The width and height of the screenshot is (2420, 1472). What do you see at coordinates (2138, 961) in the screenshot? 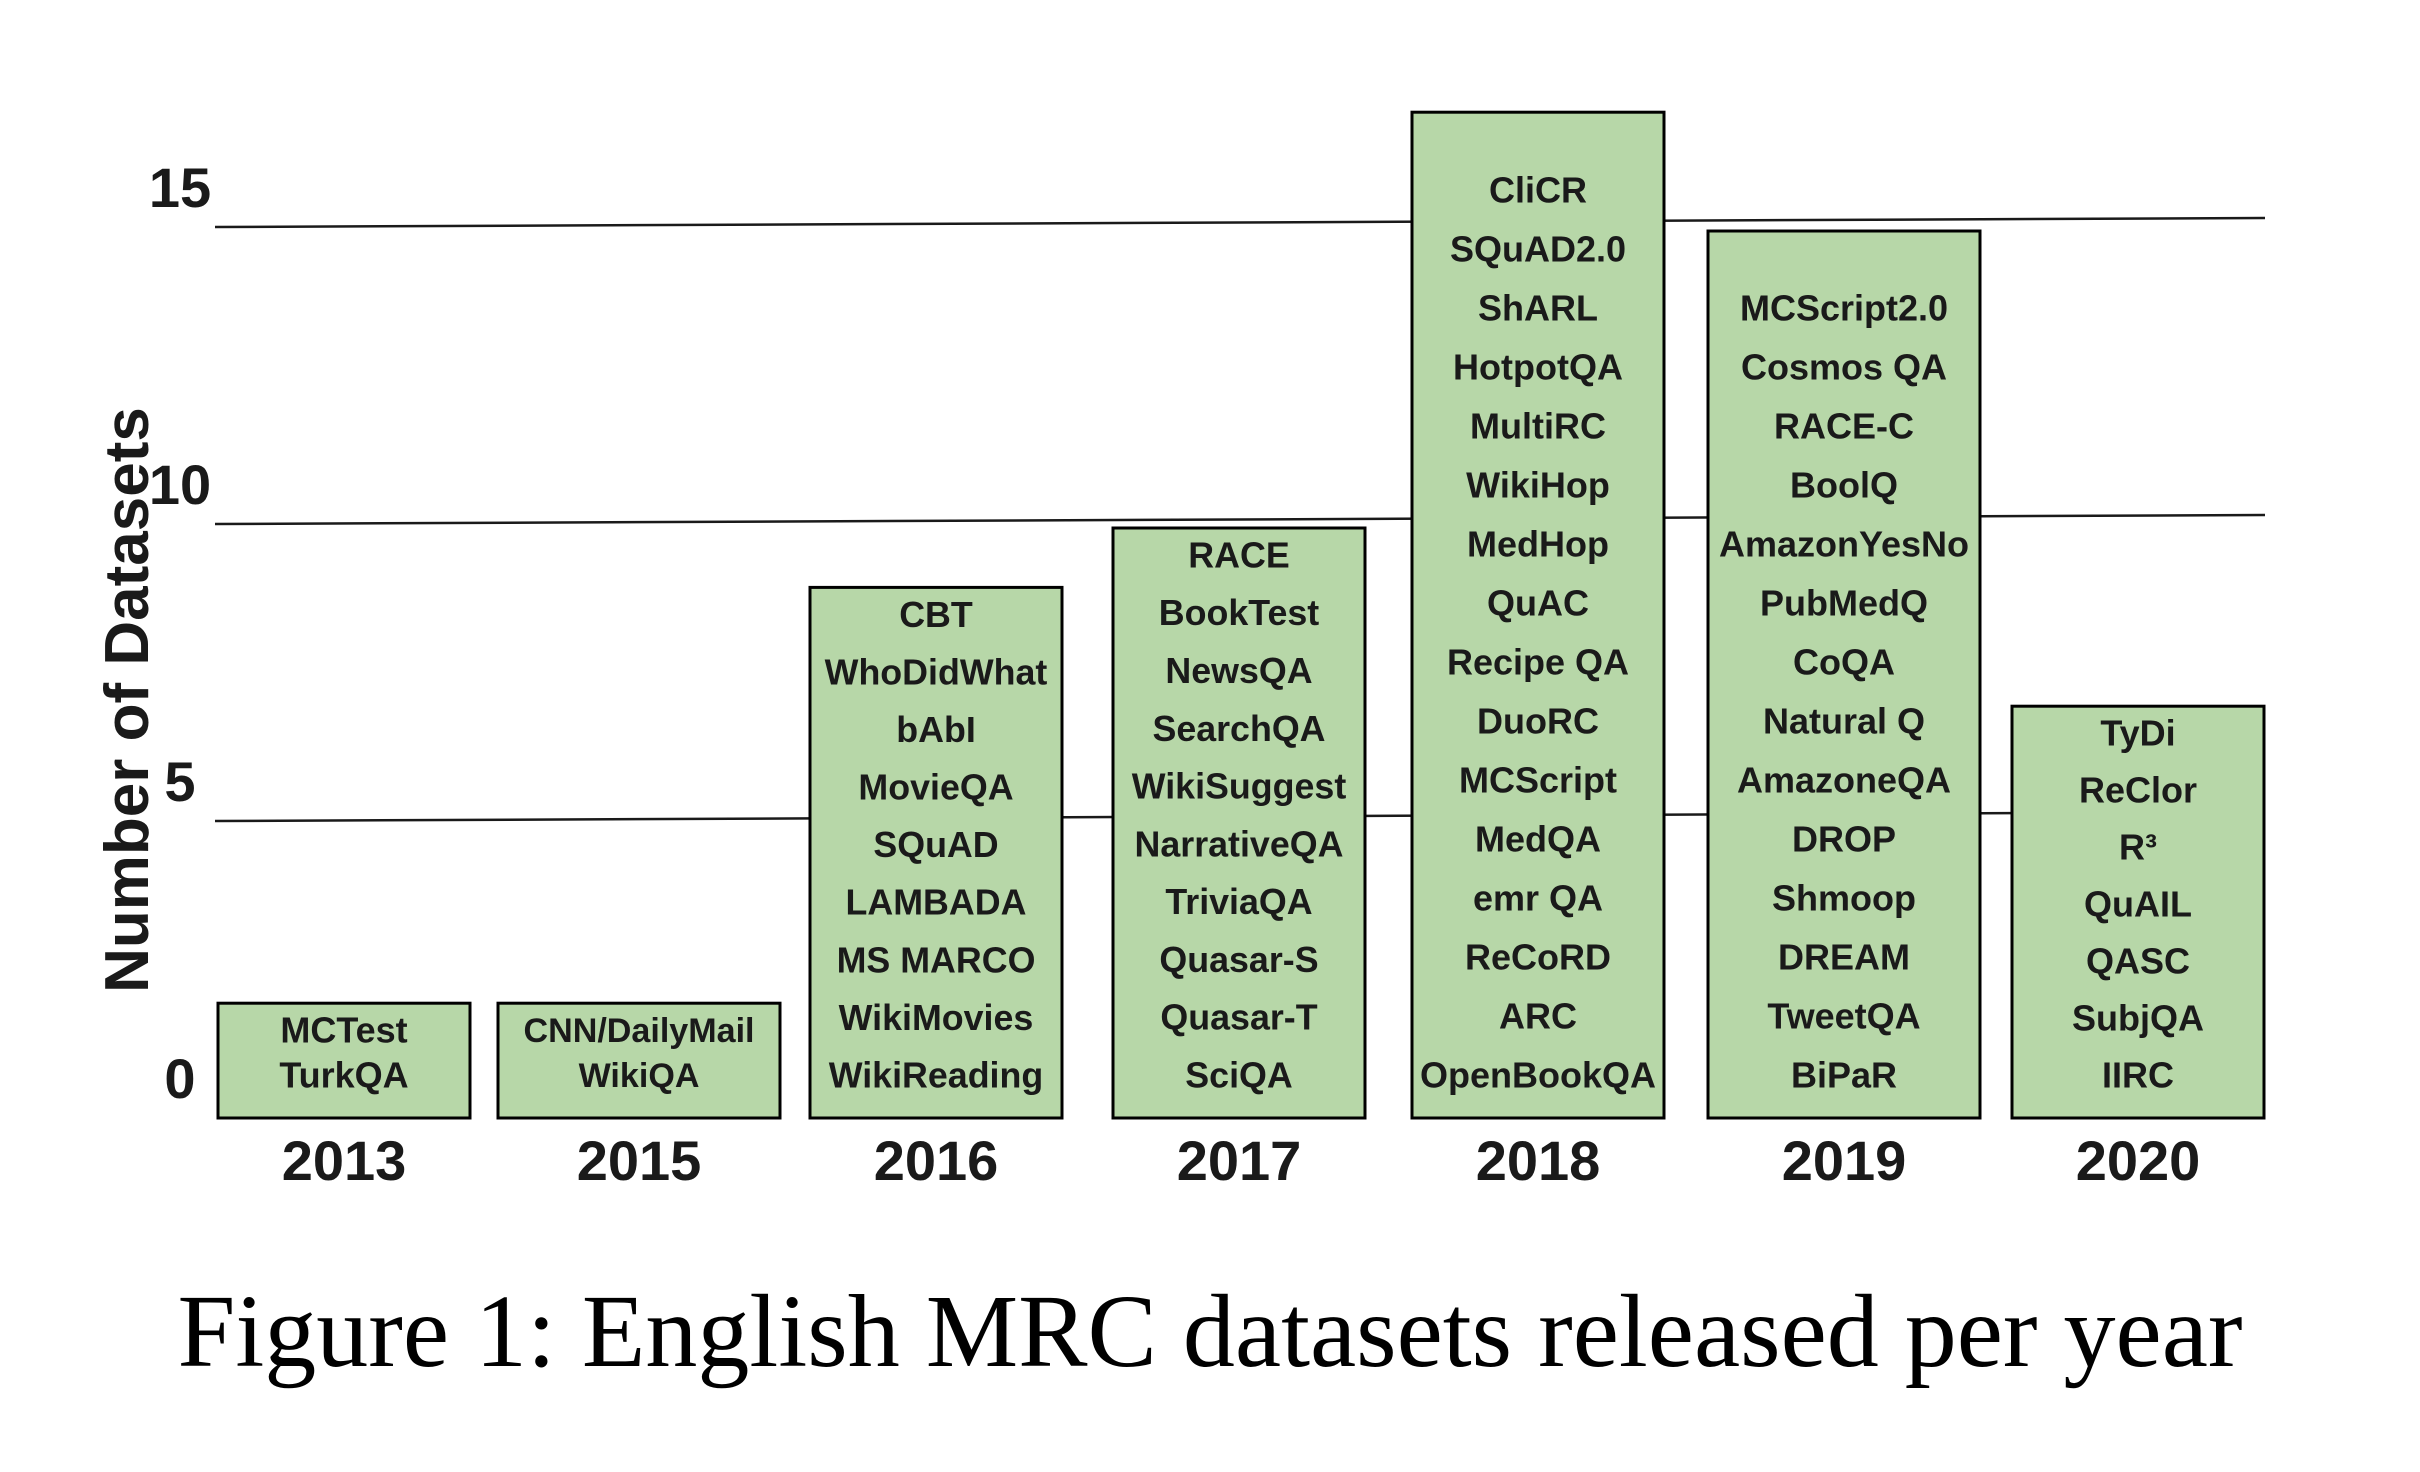
I see `bar-dataset-label: QASC` at bounding box center [2138, 961].